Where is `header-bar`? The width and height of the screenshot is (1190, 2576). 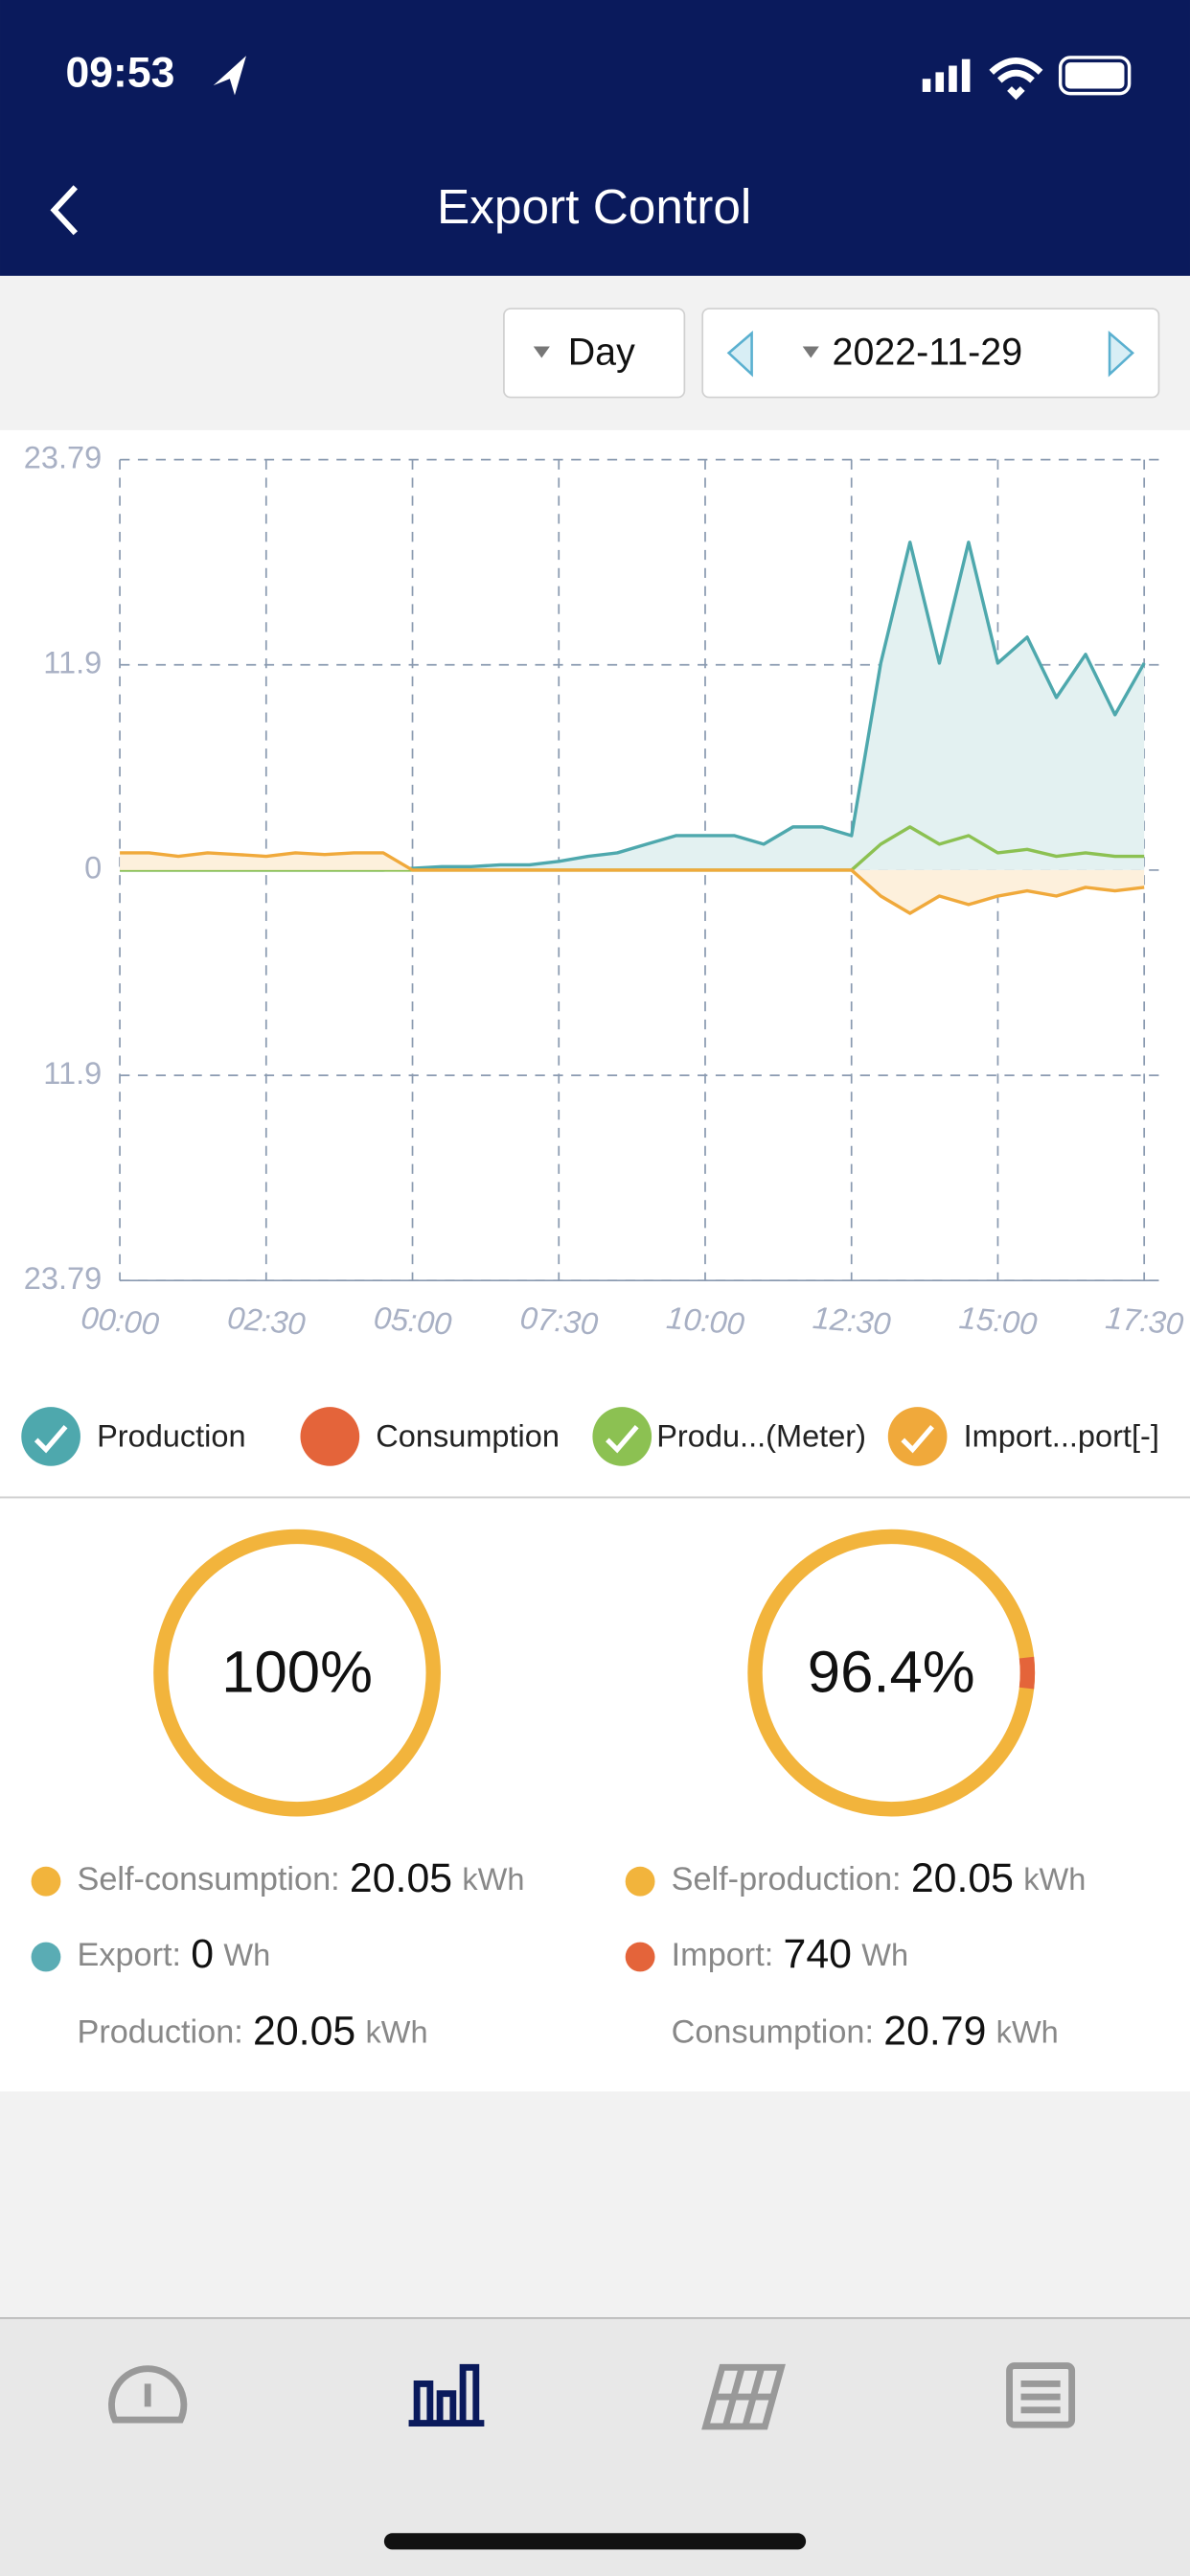
header-bar is located at coordinates (595, 138).